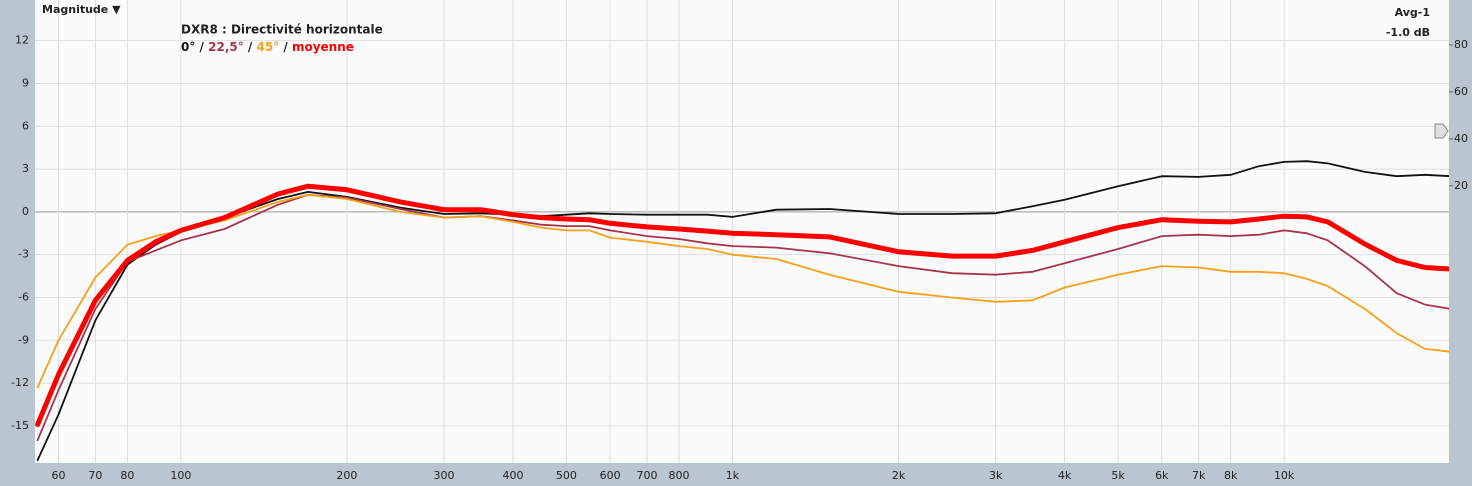  Describe the element at coordinates (1408, 32) in the screenshot. I see `corner-label: -1.0 dB` at that location.